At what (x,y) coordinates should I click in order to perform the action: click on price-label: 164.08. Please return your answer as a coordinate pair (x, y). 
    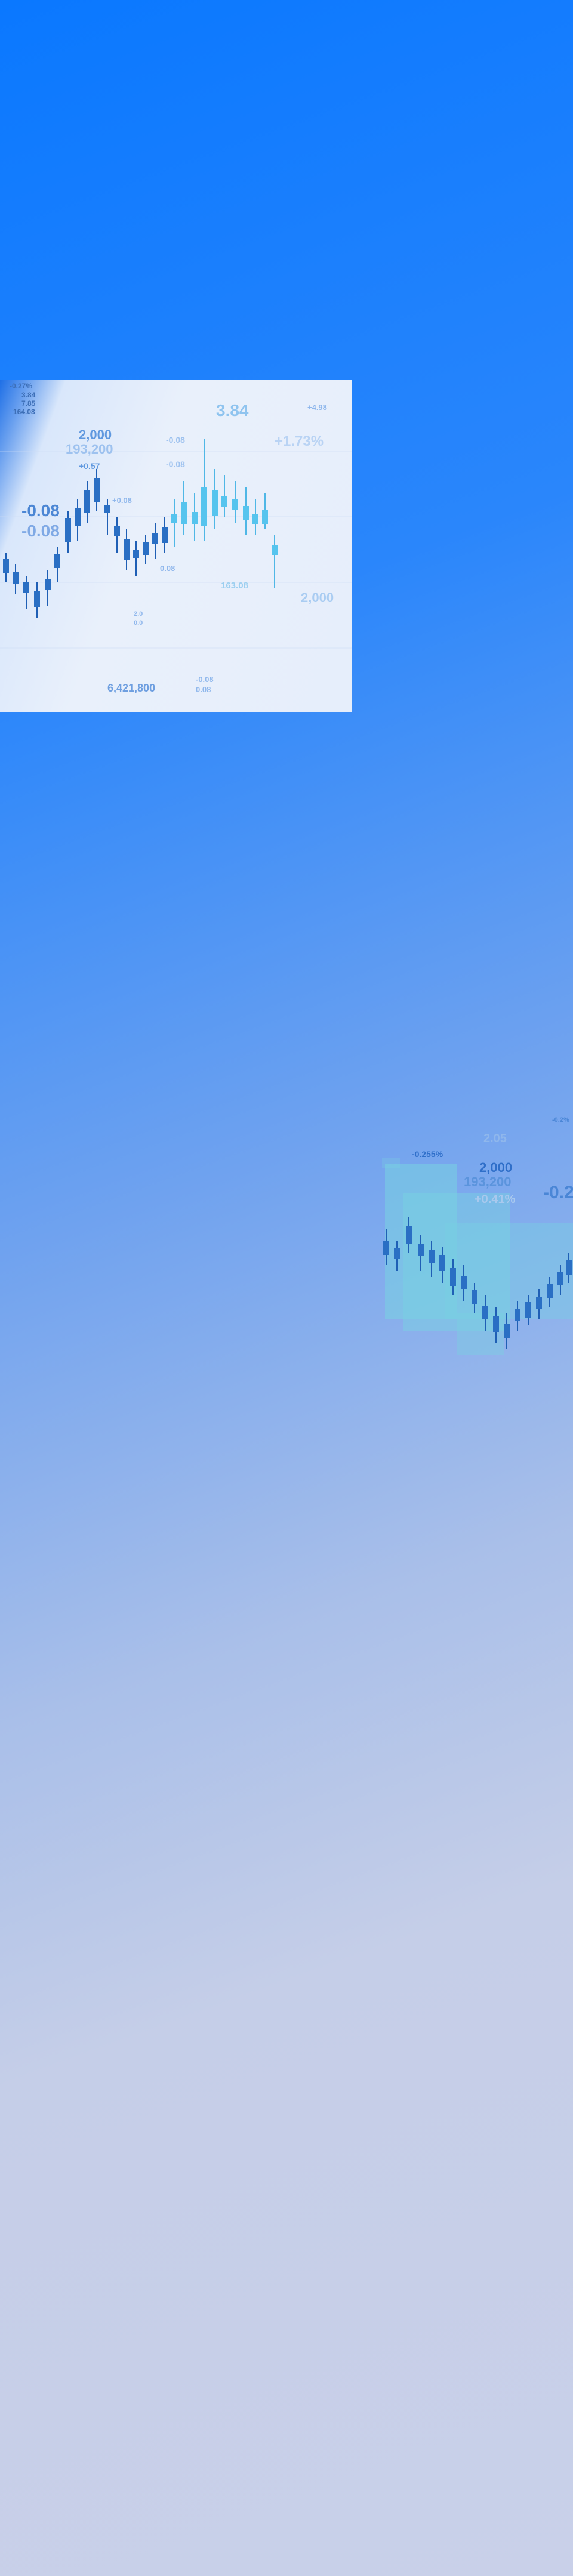
    Looking at the image, I should click on (24, 412).